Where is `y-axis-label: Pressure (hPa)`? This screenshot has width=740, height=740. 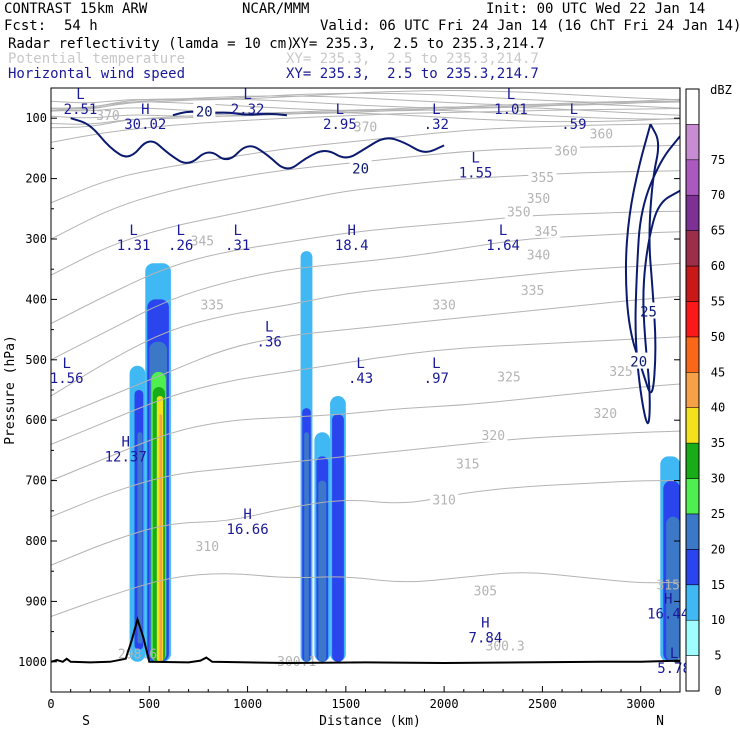 y-axis-label: Pressure (hPa) is located at coordinates (10, 390).